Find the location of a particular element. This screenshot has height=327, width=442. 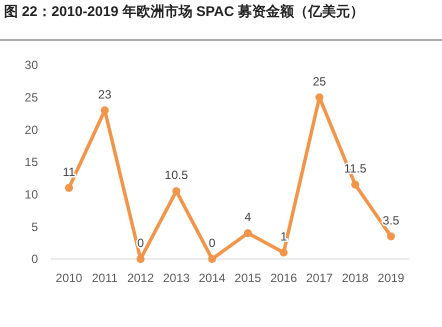

y-tick-label: 0 is located at coordinates (34, 259).